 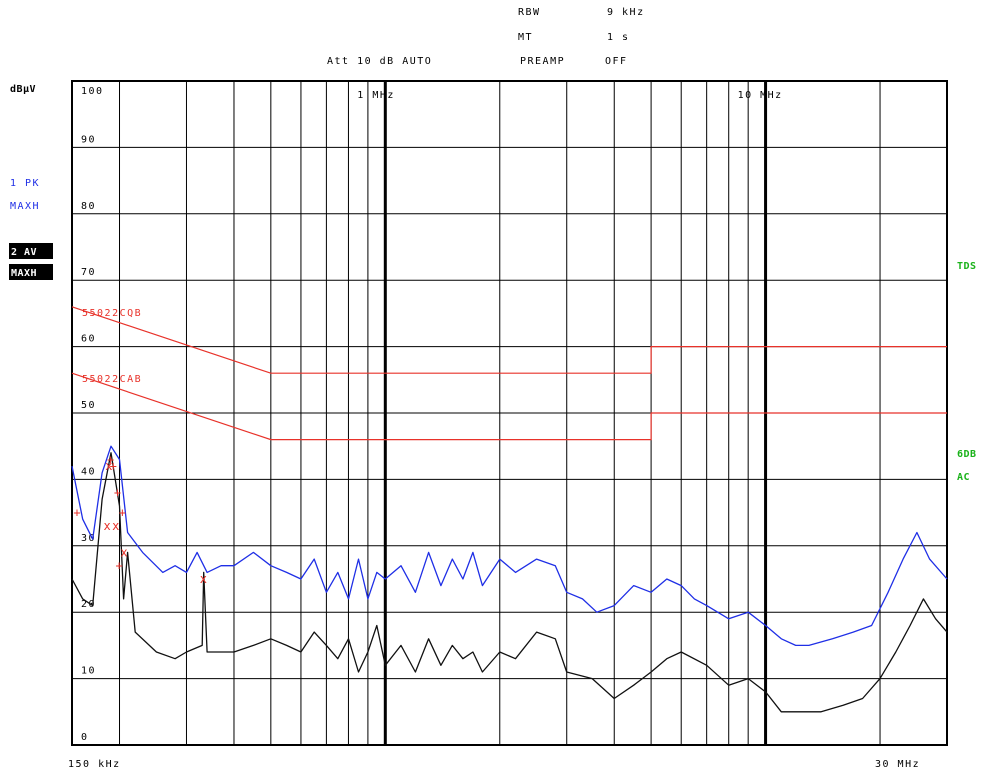 I want to click on y-tick-label: 0, so click(x=85, y=737).